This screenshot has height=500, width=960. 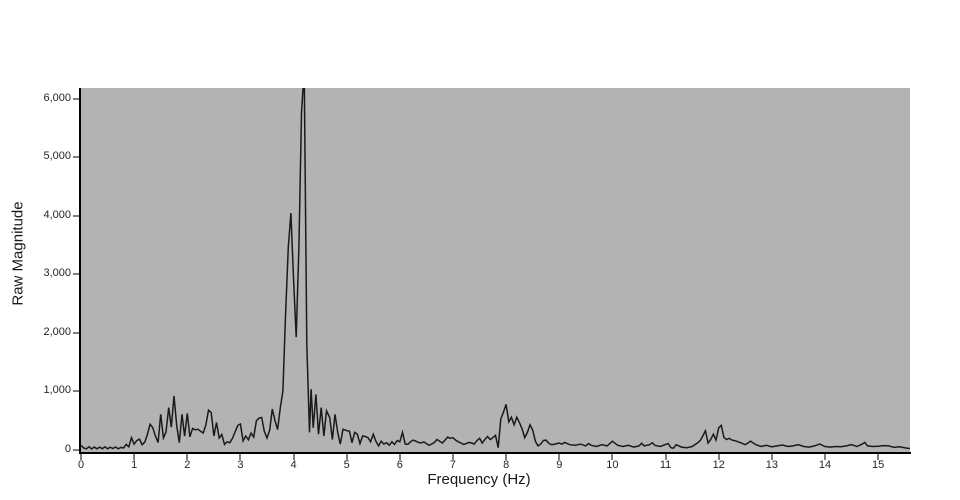 What do you see at coordinates (479, 479) in the screenshot?
I see `x-axis-title: Frequency (Hz)` at bounding box center [479, 479].